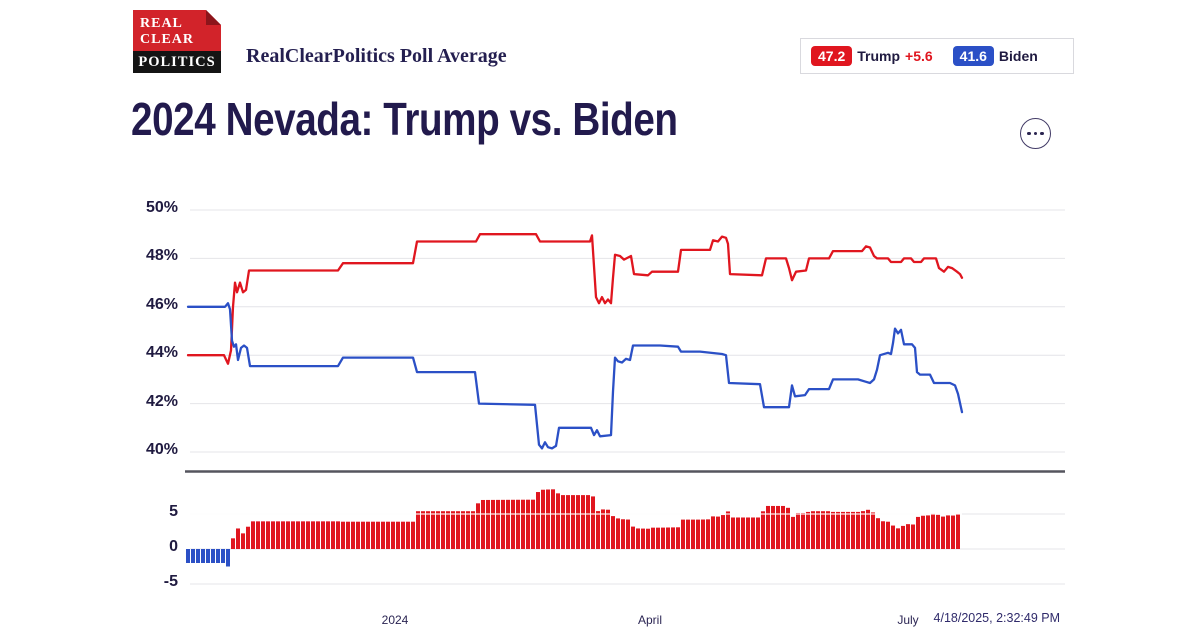 The height and width of the screenshot is (630, 1200). What do you see at coordinates (177, 41) in the screenshot?
I see `rcp-logo: REAL CLEAR POLITICS` at bounding box center [177, 41].